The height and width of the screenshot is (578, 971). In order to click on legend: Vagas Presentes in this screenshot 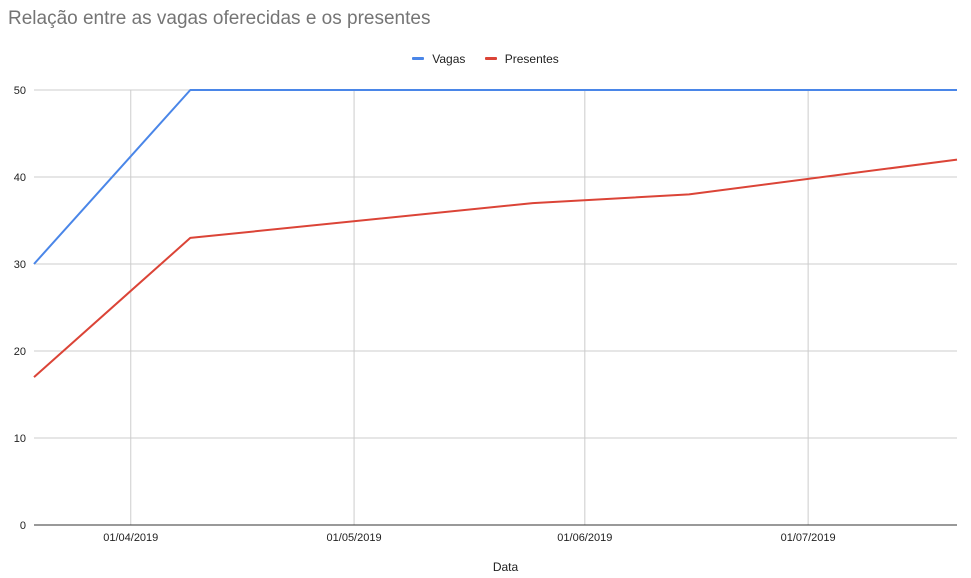, I will do `click(485, 57)`.